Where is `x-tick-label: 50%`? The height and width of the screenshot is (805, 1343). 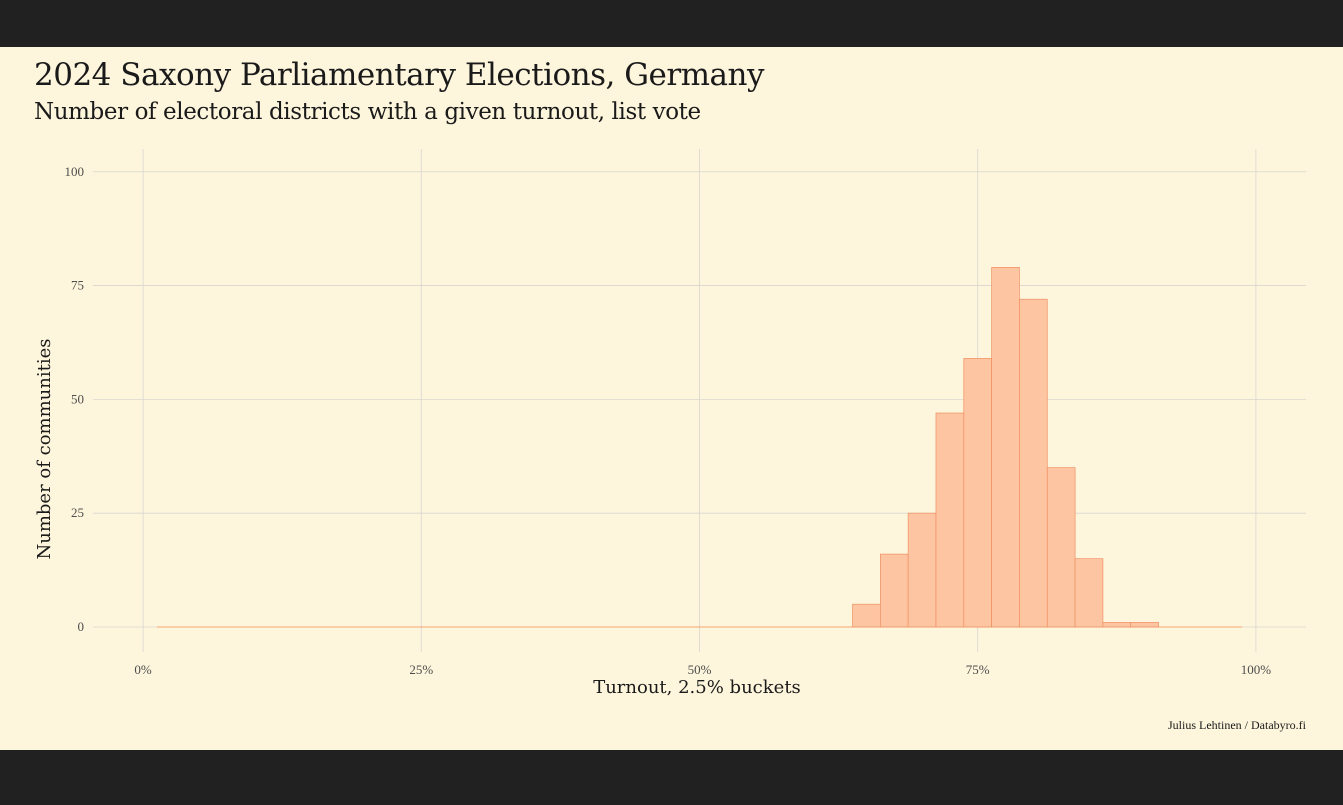
x-tick-label: 50% is located at coordinates (700, 669).